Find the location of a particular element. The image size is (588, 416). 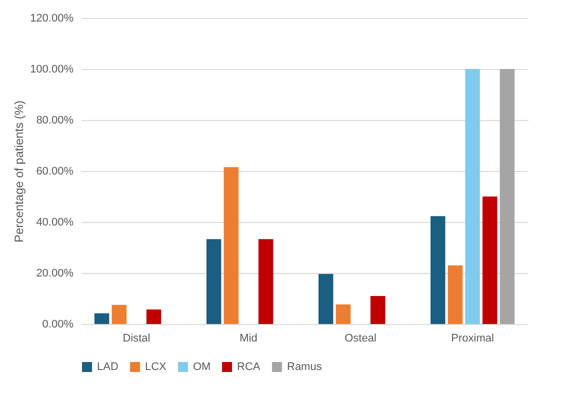

legend-label: OM is located at coordinates (202, 367).